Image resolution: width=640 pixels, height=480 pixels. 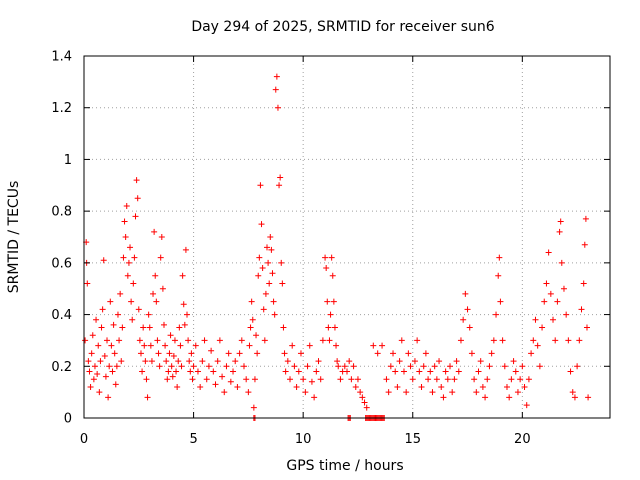 What do you see at coordinates (522, 439) in the screenshot?
I see `x-tick-label: 20` at bounding box center [522, 439].